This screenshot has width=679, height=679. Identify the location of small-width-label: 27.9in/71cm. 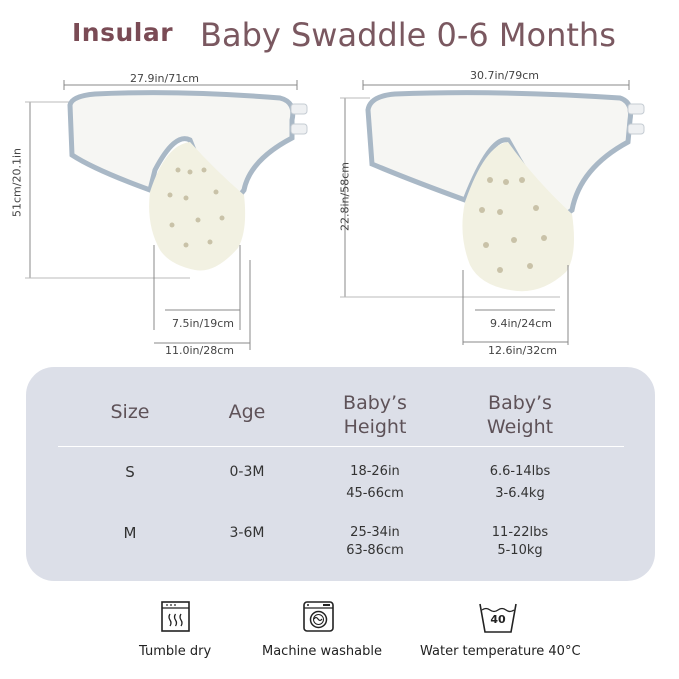
(164, 78).